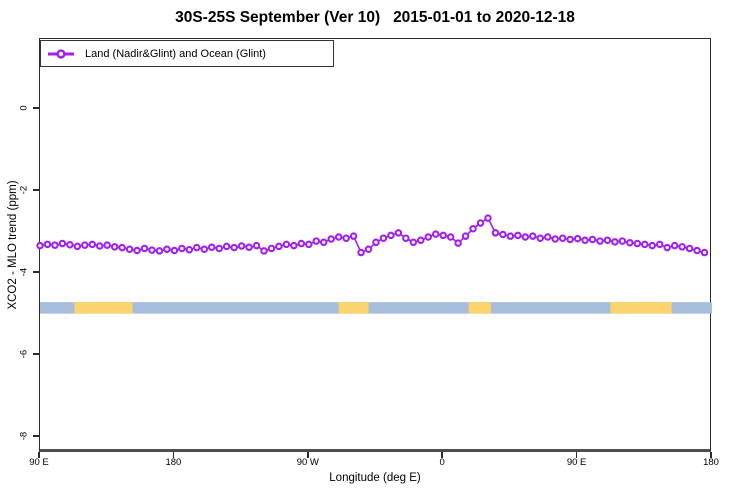 The width and height of the screenshot is (750, 500). What do you see at coordinates (61, 53) in the screenshot?
I see `legend-line-marker-icon` at bounding box center [61, 53].